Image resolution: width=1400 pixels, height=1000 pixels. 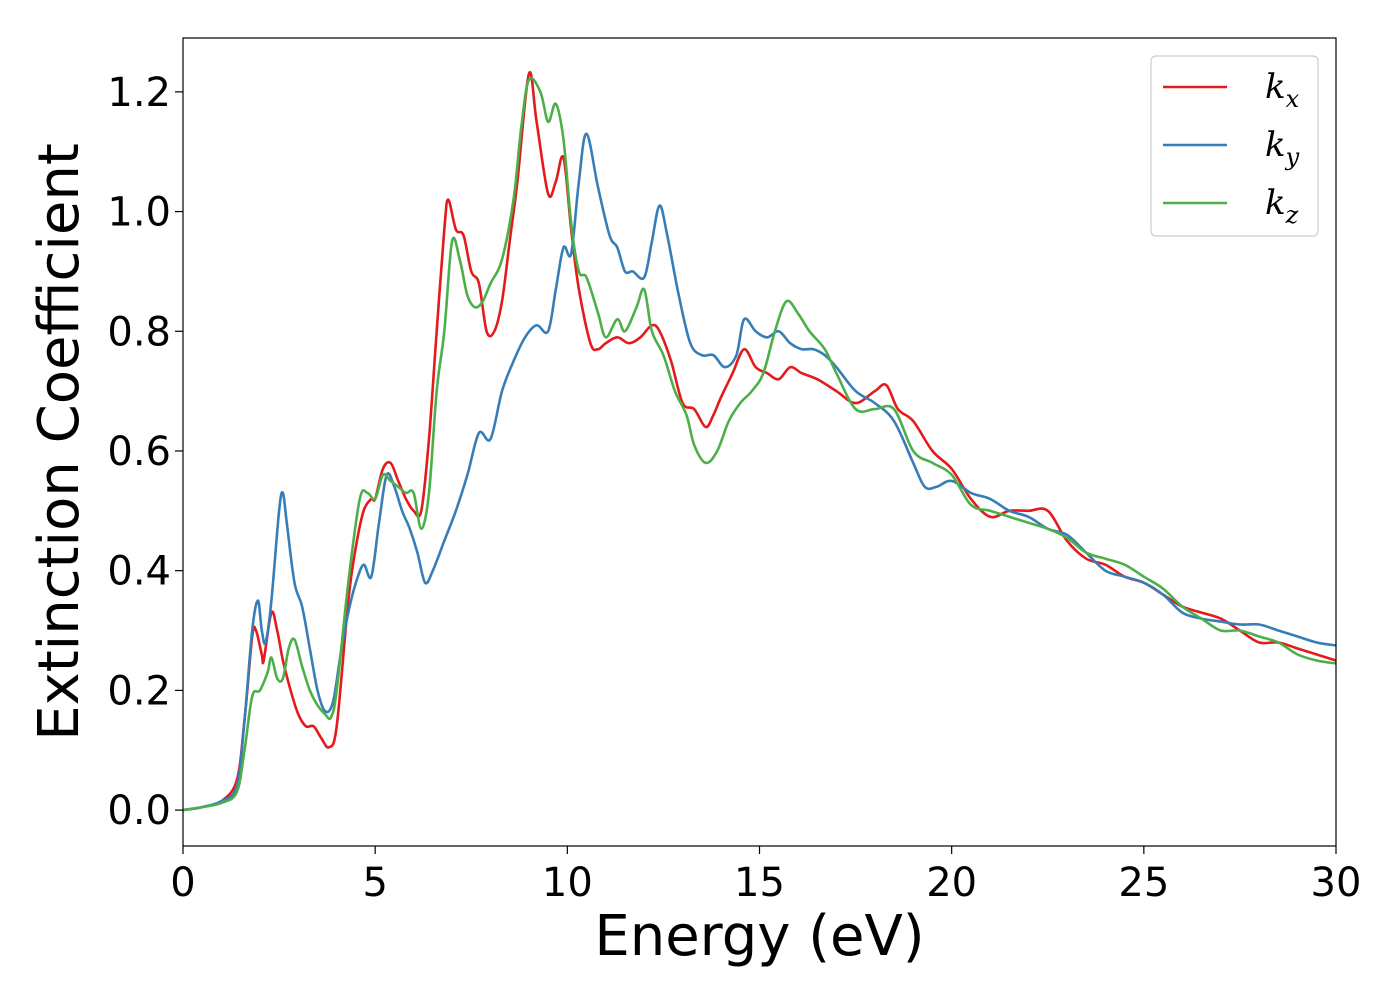 I want to click on y-tick-label: 0.4, so click(x=139, y=572).